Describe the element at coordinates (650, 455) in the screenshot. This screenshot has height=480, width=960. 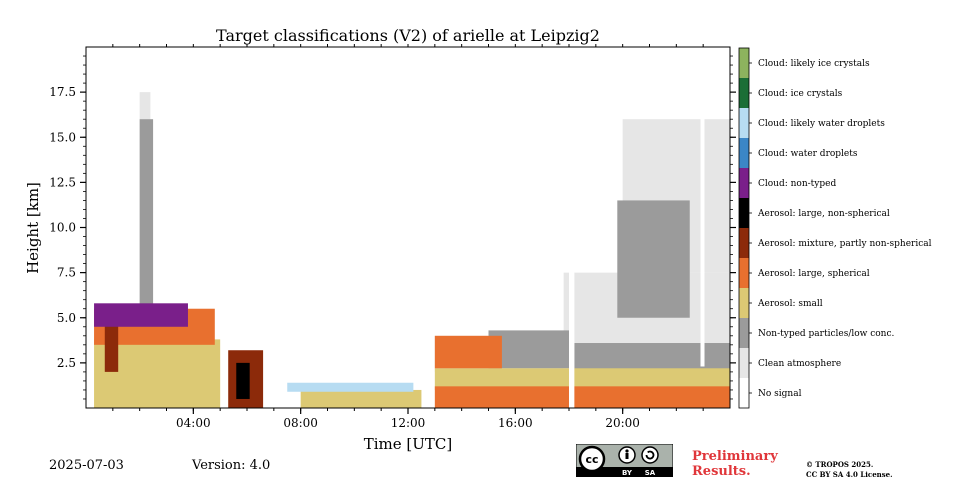
I see `sa-icon` at that location.